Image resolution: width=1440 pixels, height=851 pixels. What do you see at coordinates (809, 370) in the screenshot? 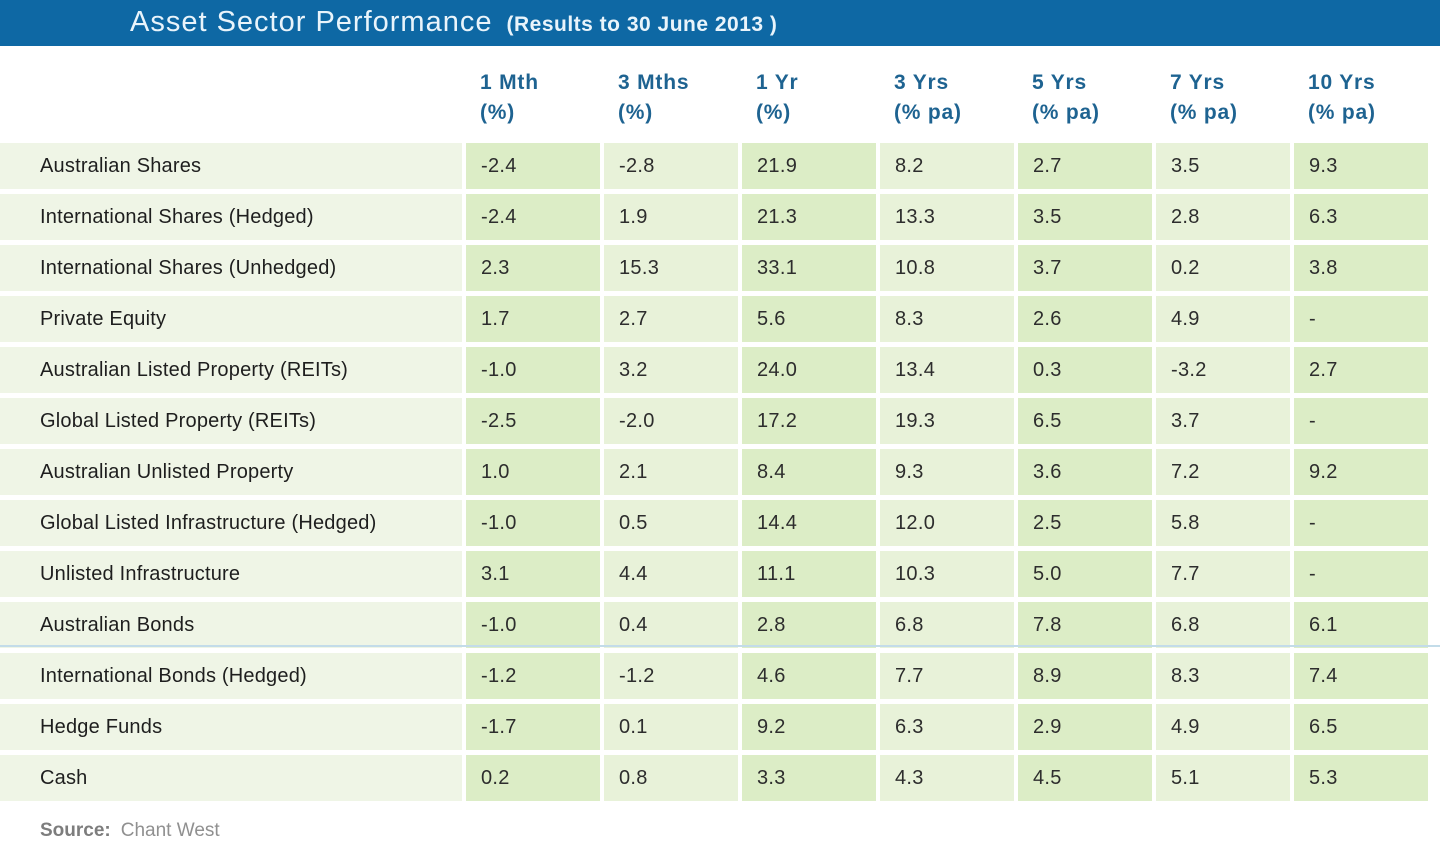
I see `cell-value: 24.0` at bounding box center [809, 370].